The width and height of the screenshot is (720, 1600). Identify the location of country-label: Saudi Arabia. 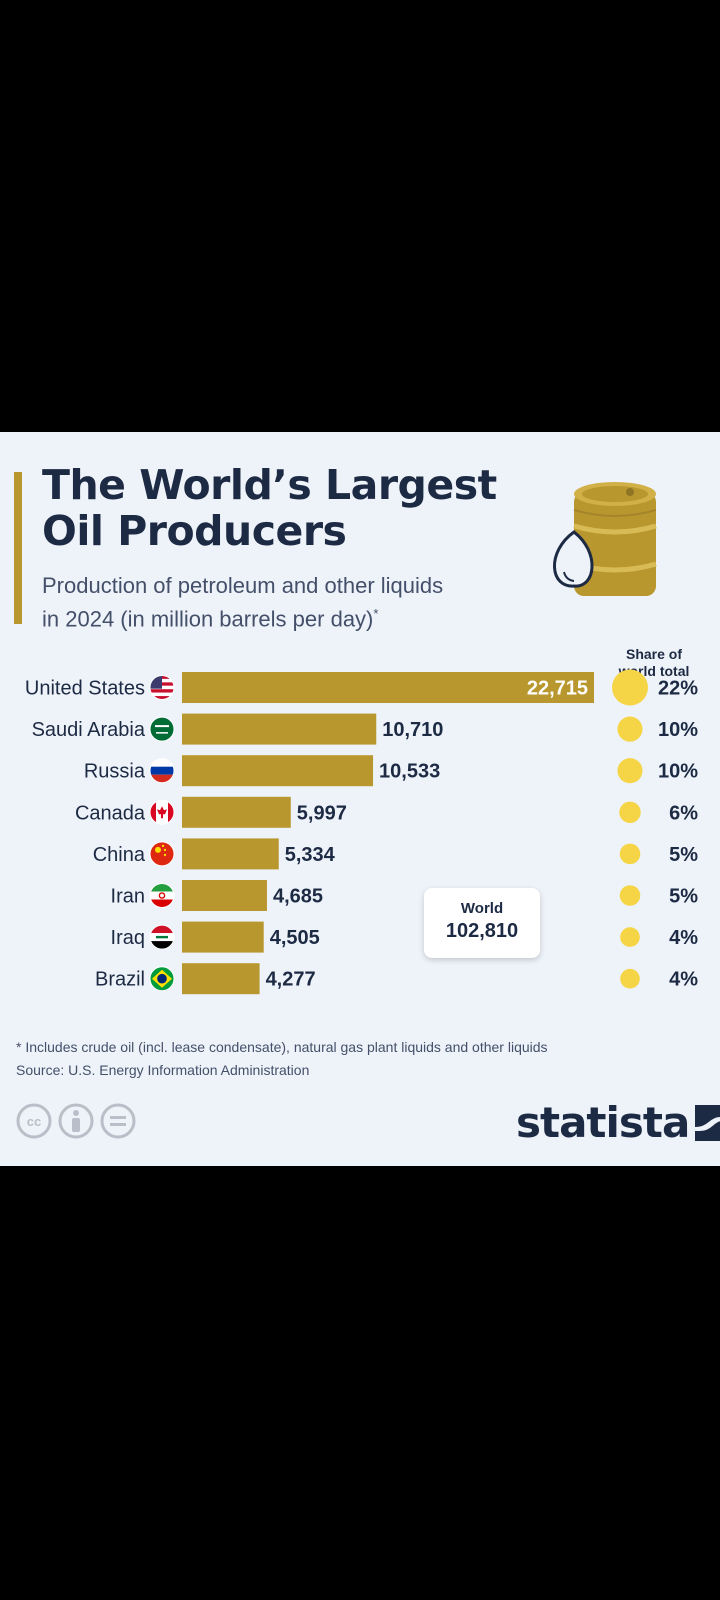
(89, 730).